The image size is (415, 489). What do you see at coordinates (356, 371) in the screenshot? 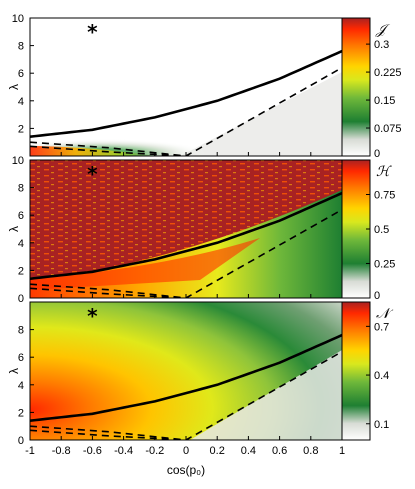
I see `colorbar-3-ramp` at bounding box center [356, 371].